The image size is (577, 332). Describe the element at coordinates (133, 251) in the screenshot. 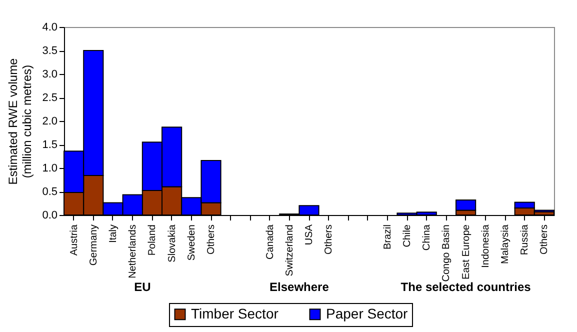

I see `x-tick-label: Netherlands` at that location.